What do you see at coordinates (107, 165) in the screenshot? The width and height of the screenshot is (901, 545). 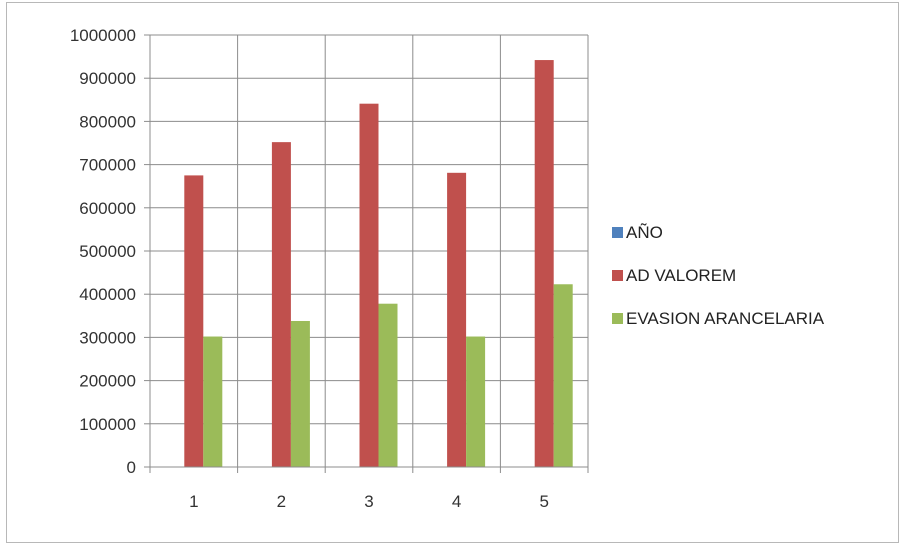 I see `y-tick-label: 700000` at bounding box center [107, 165].